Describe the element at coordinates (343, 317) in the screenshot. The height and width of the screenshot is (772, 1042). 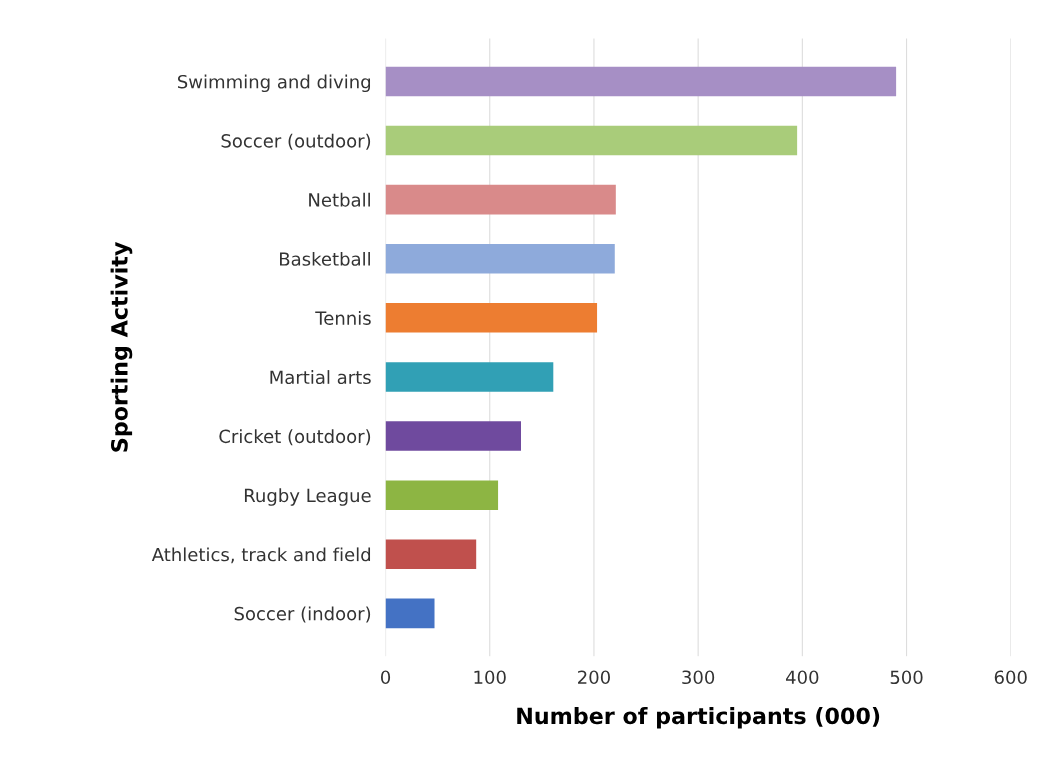
I see `y-tick-label: Tennis` at that location.